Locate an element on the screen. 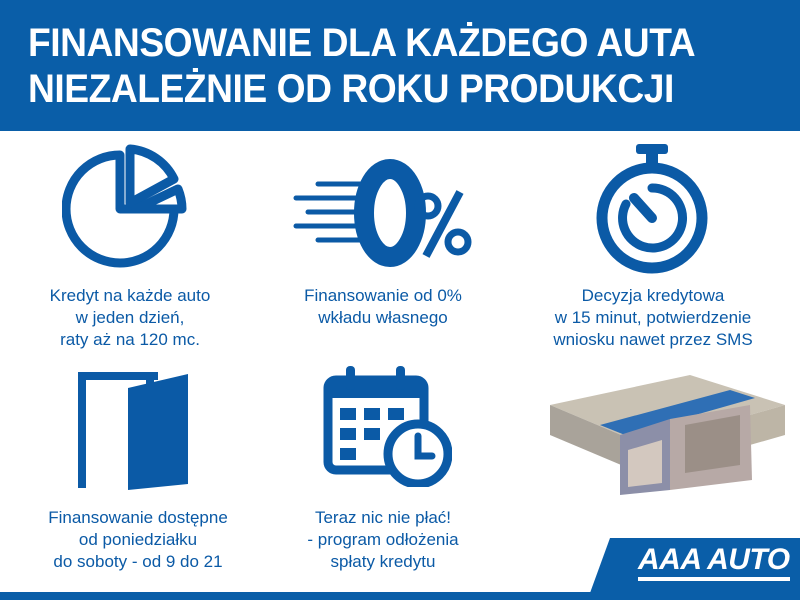  caption-line: Finansowanie od 0% is located at coordinates (383, 295).